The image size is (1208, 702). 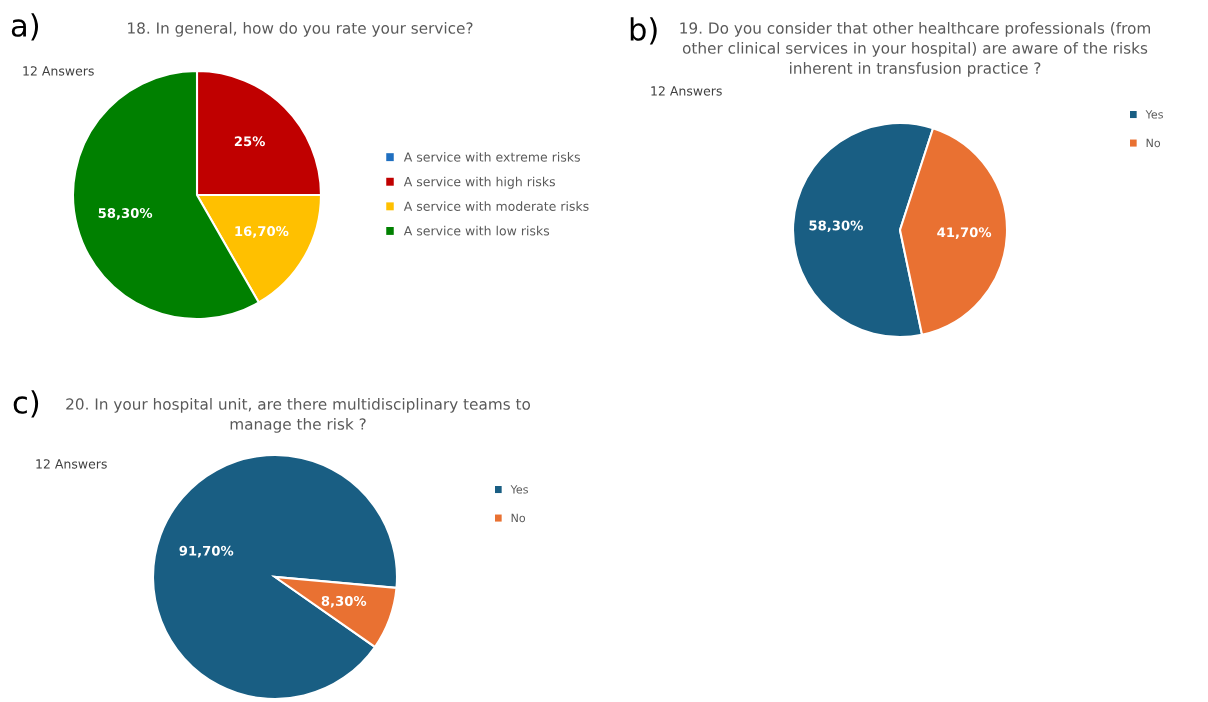 I want to click on text: a), so click(x=25, y=27).